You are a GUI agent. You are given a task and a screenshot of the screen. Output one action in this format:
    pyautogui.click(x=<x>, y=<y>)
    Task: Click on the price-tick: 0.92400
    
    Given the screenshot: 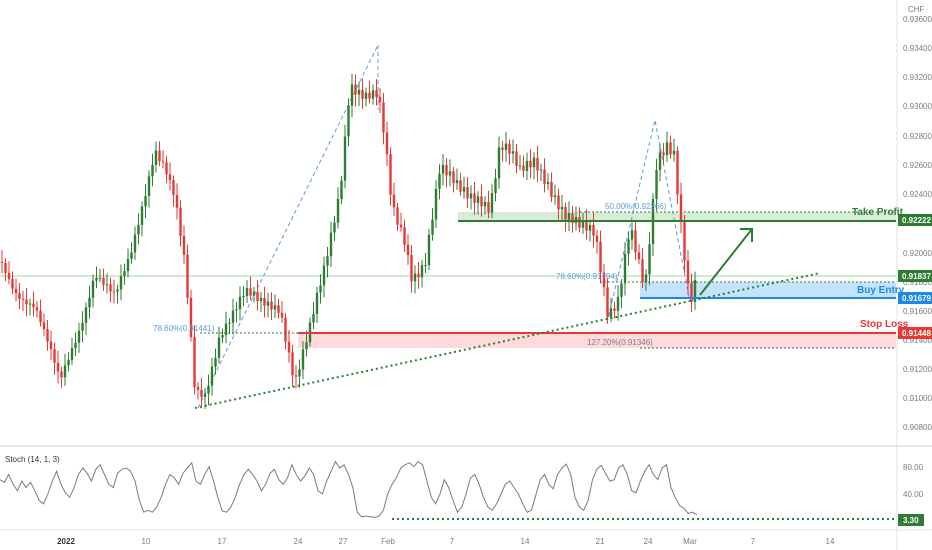 What is the action you would take?
    pyautogui.click(x=917, y=194)
    